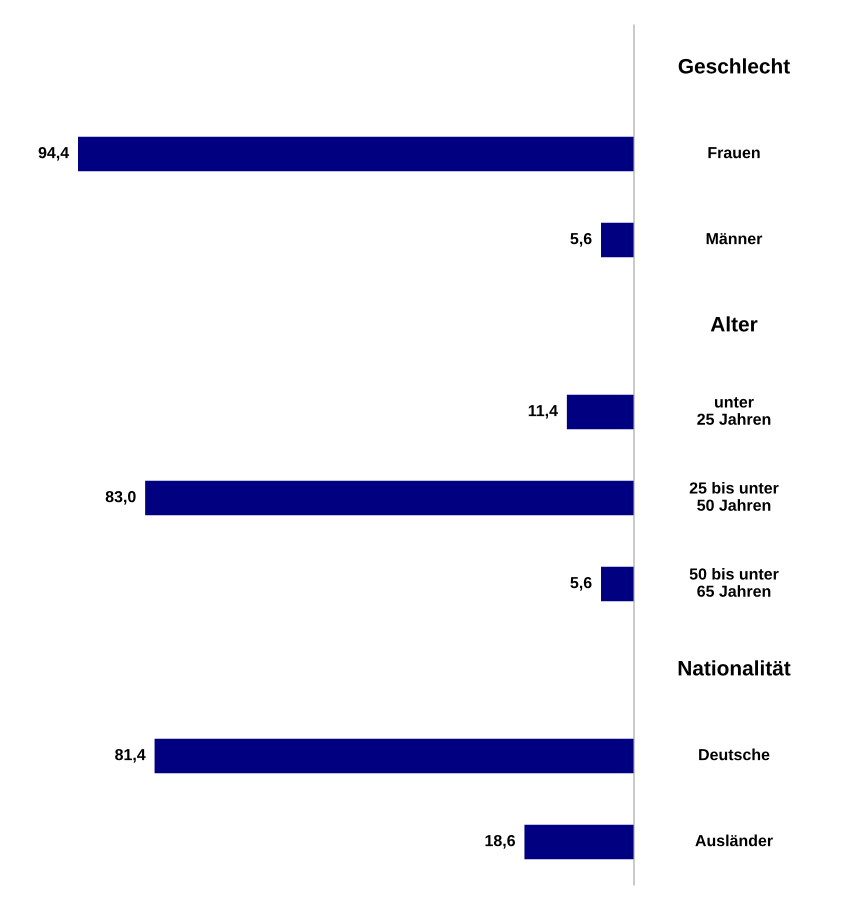  What do you see at coordinates (734, 66) in the screenshot?
I see `y-tick-label: Geschlecht` at bounding box center [734, 66].